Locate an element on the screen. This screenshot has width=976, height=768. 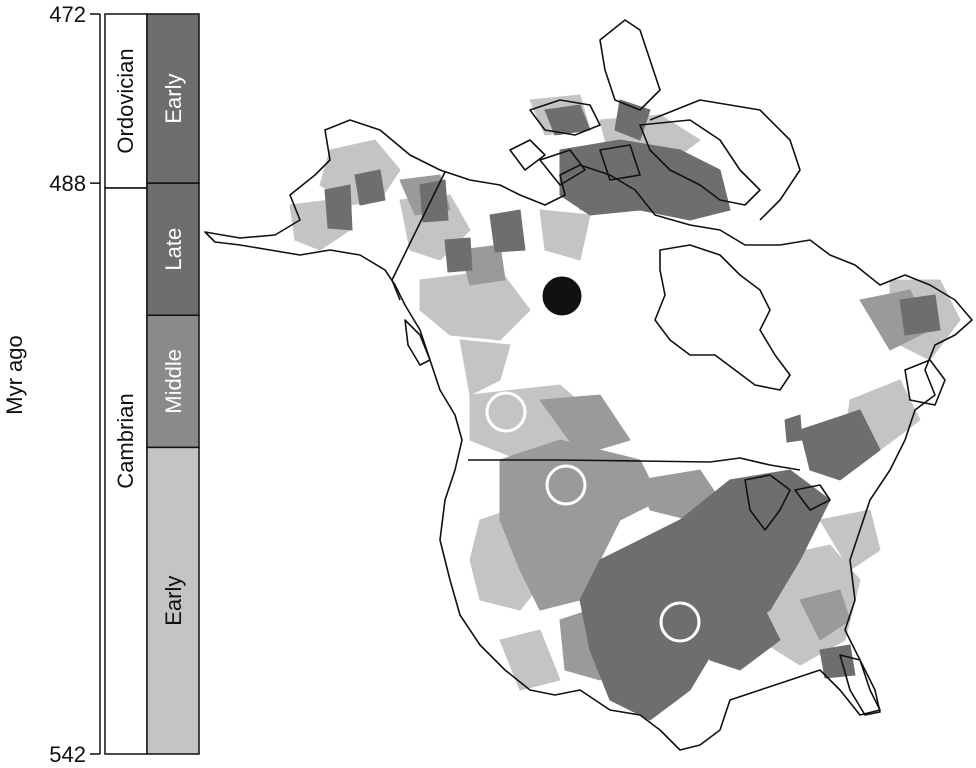
border-us-canada is located at coordinates (634, 464).